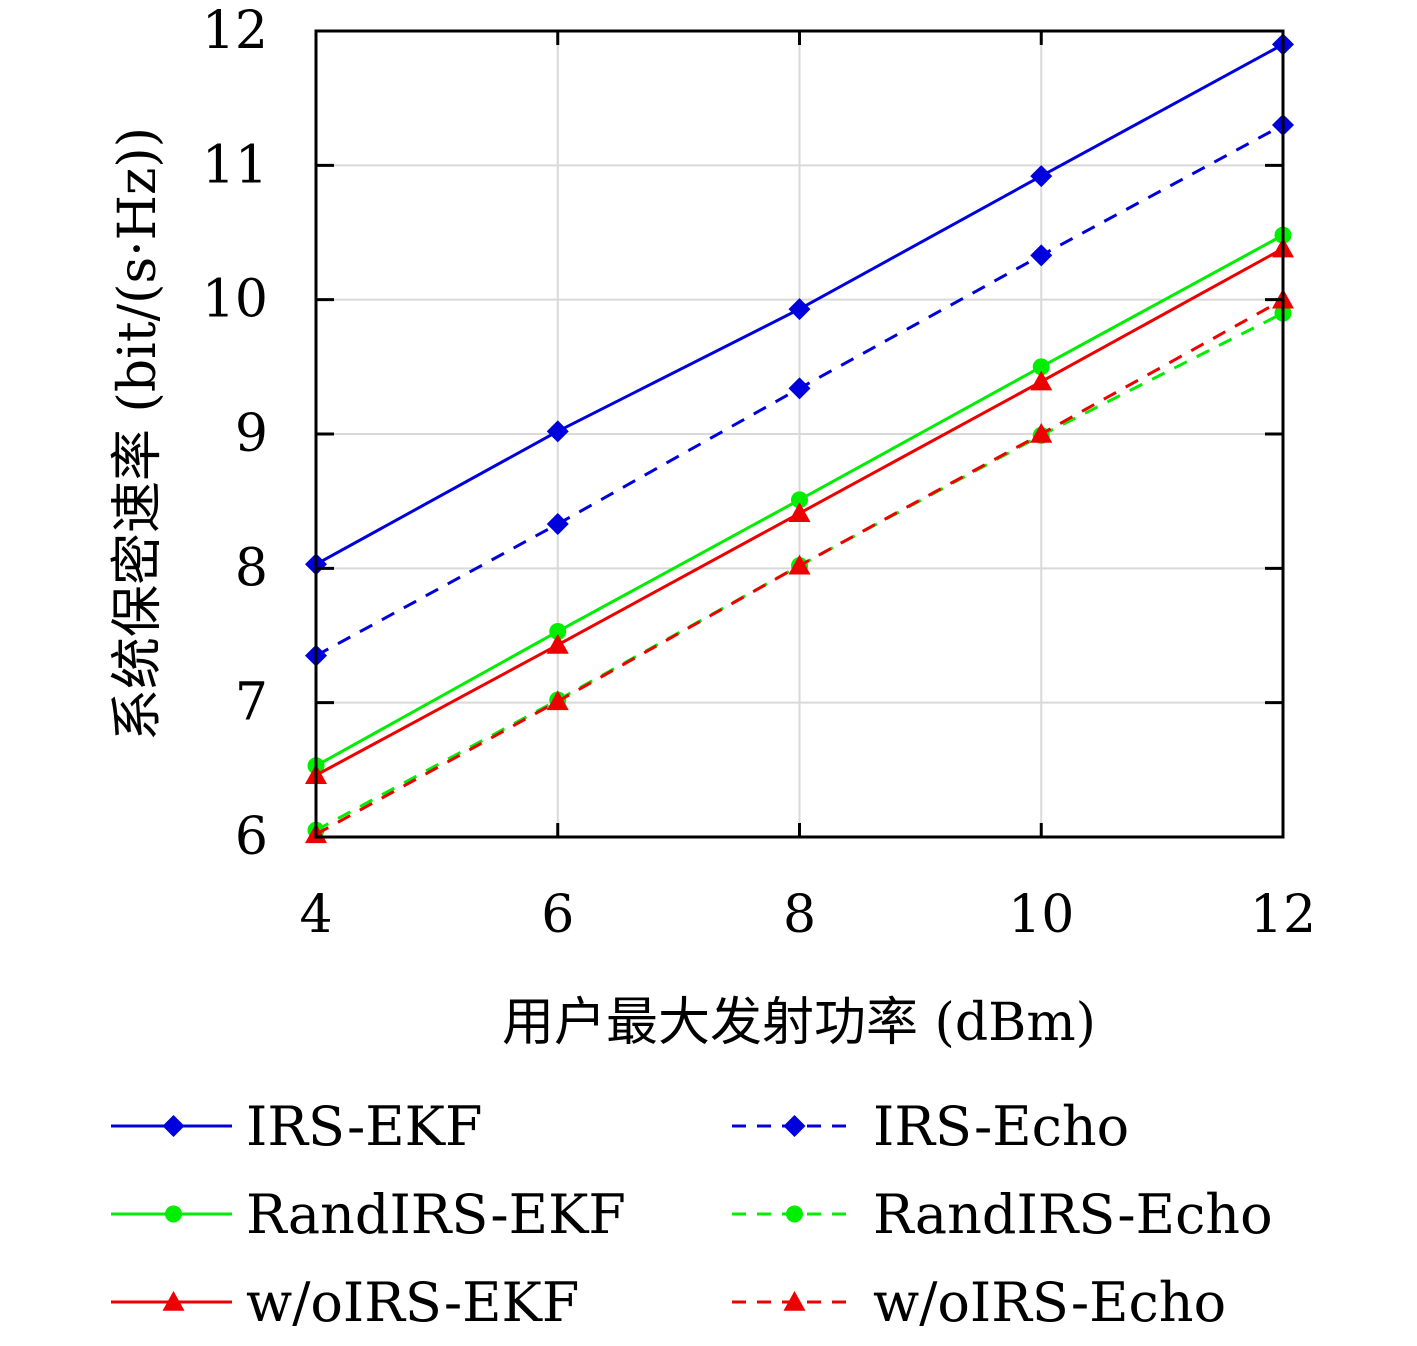  Describe the element at coordinates (364, 1126) in the screenshot. I see `legend-label-irs-ekf: IRS-EKF` at that location.